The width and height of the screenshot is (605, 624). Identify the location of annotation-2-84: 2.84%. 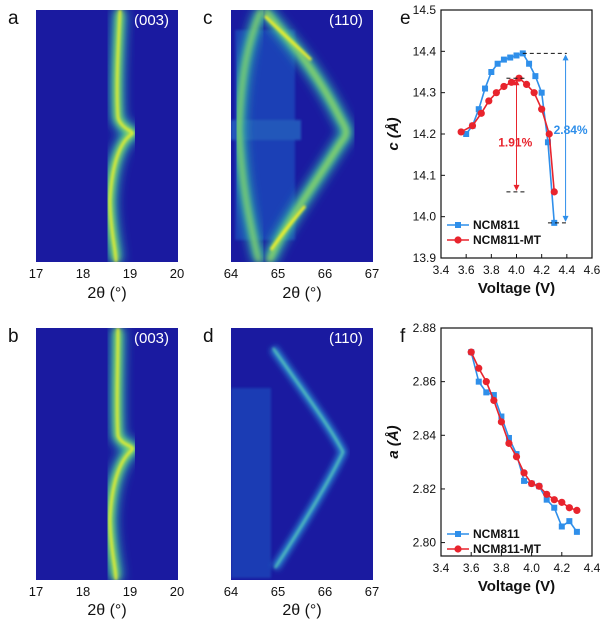
(571, 130).